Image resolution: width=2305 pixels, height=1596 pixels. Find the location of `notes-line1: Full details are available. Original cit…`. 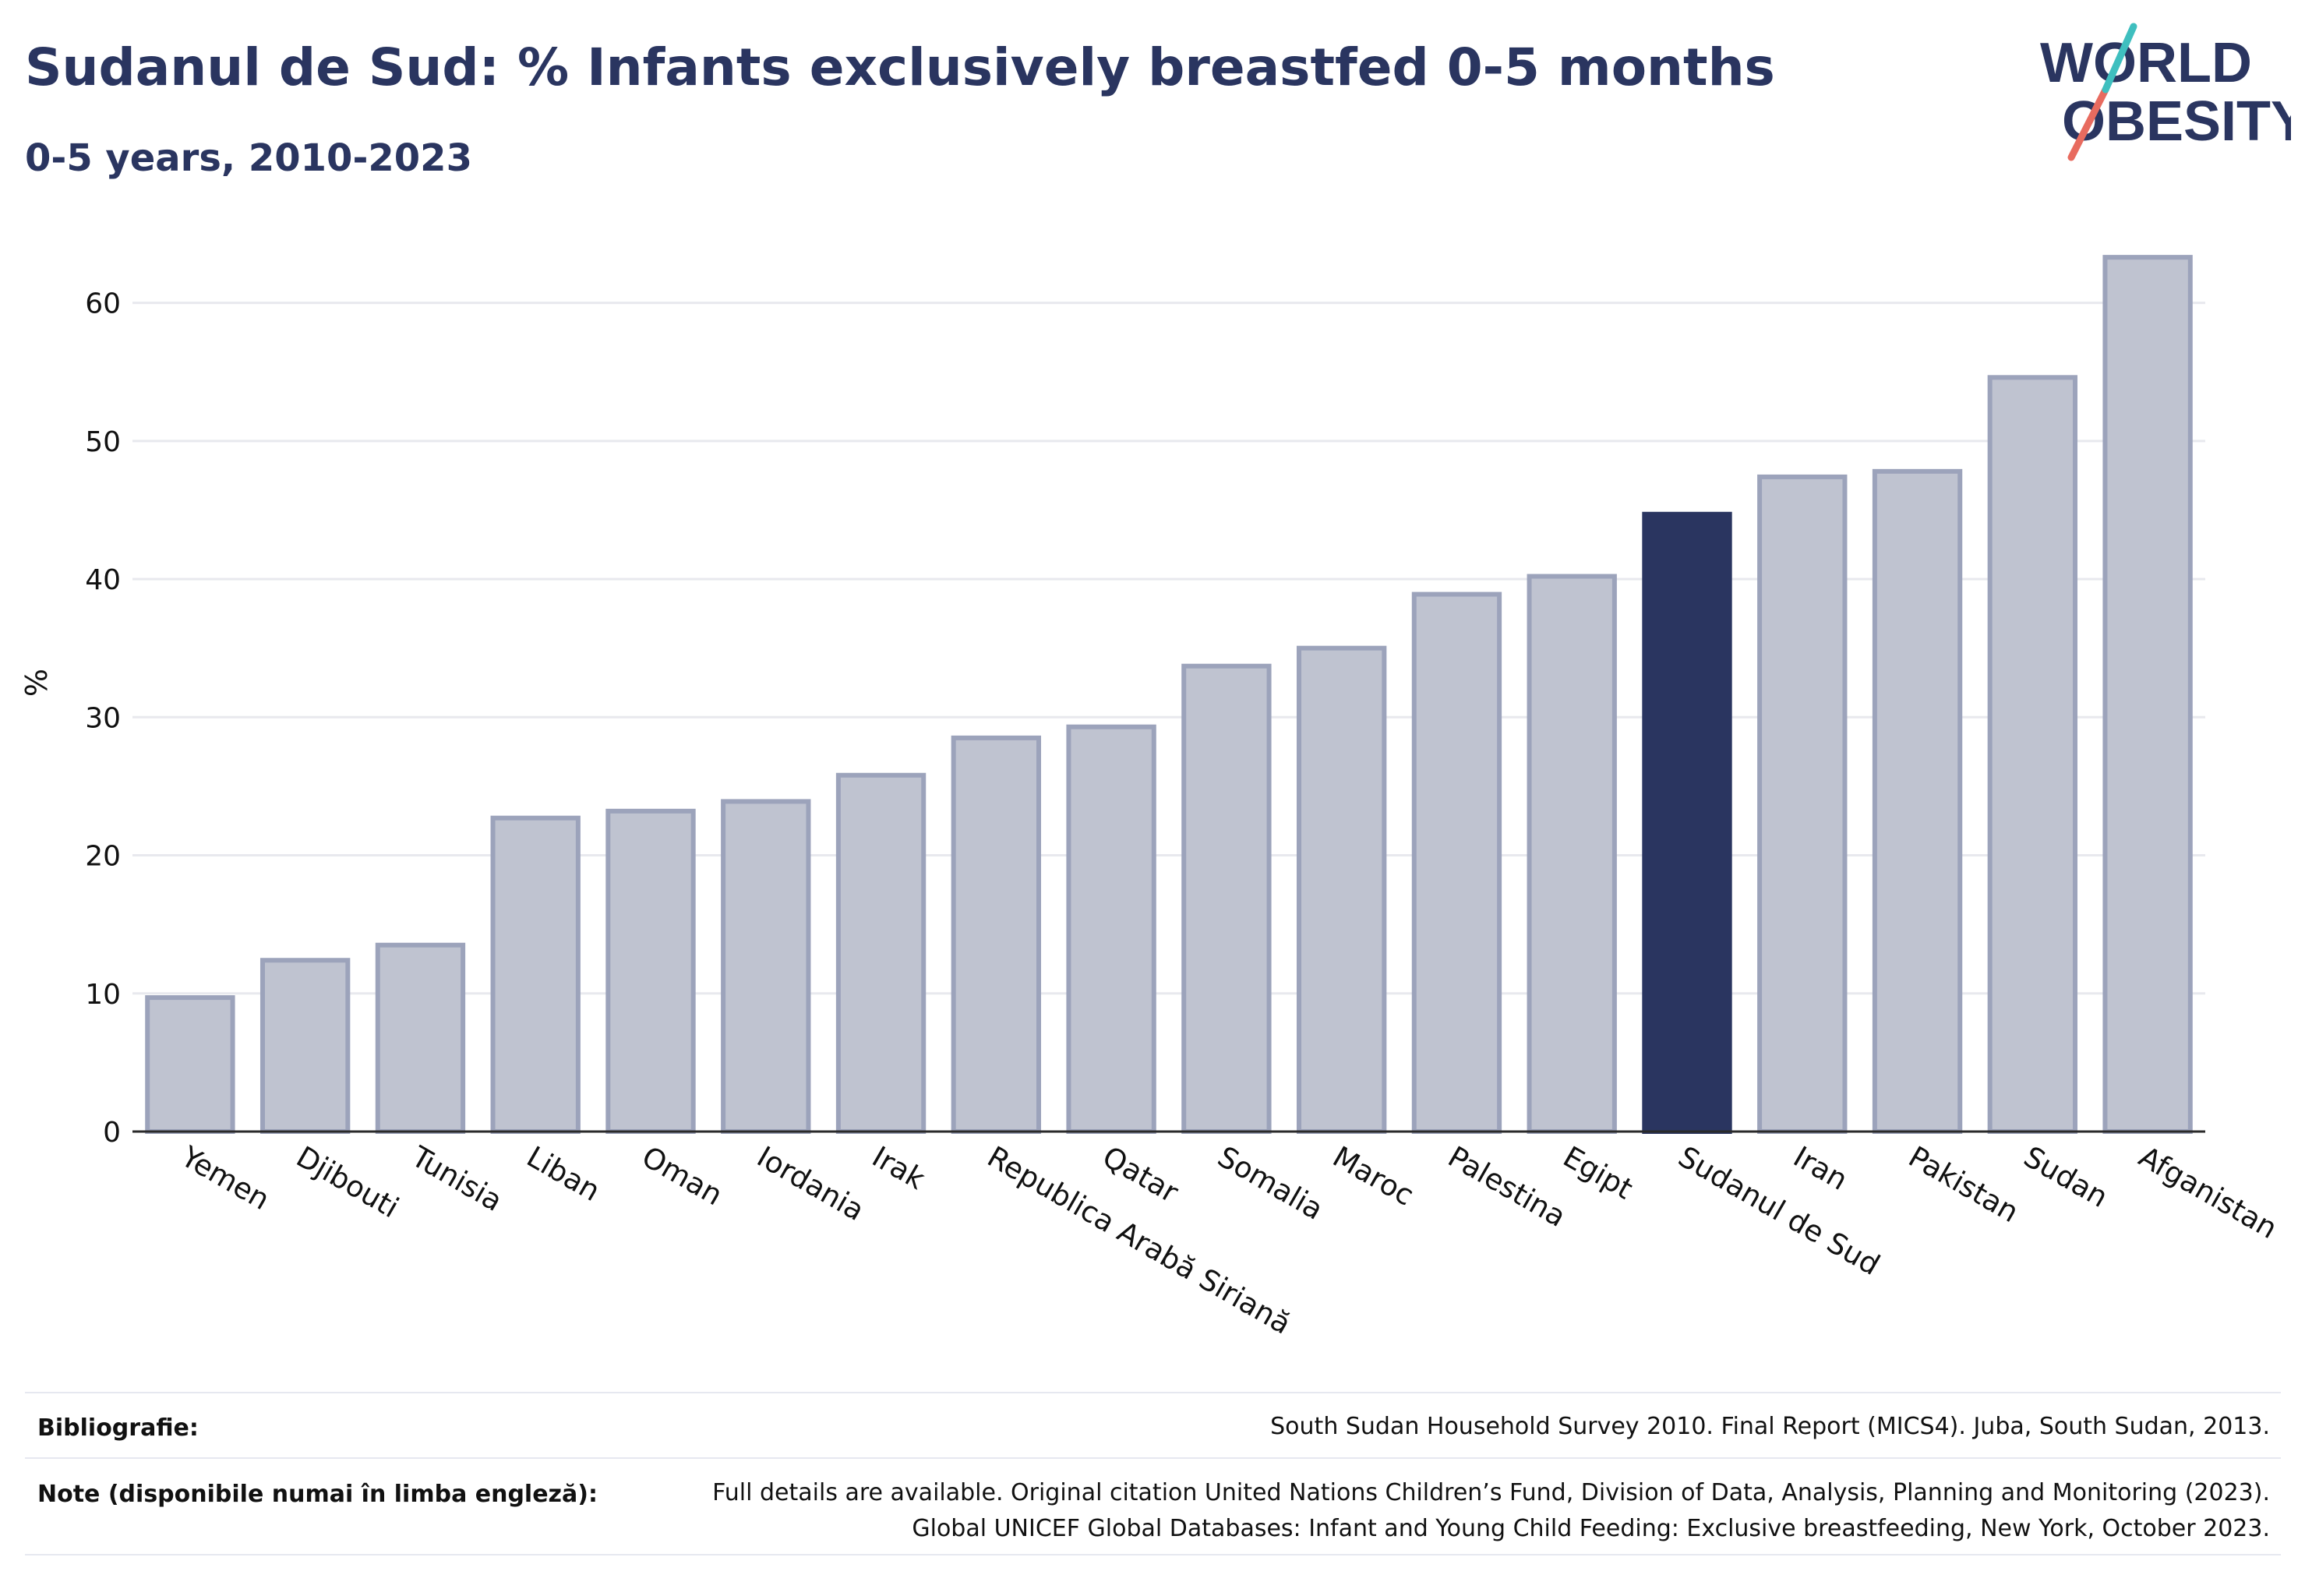

notes-line1: Full details are available. Original cit… is located at coordinates (1491, 1492).